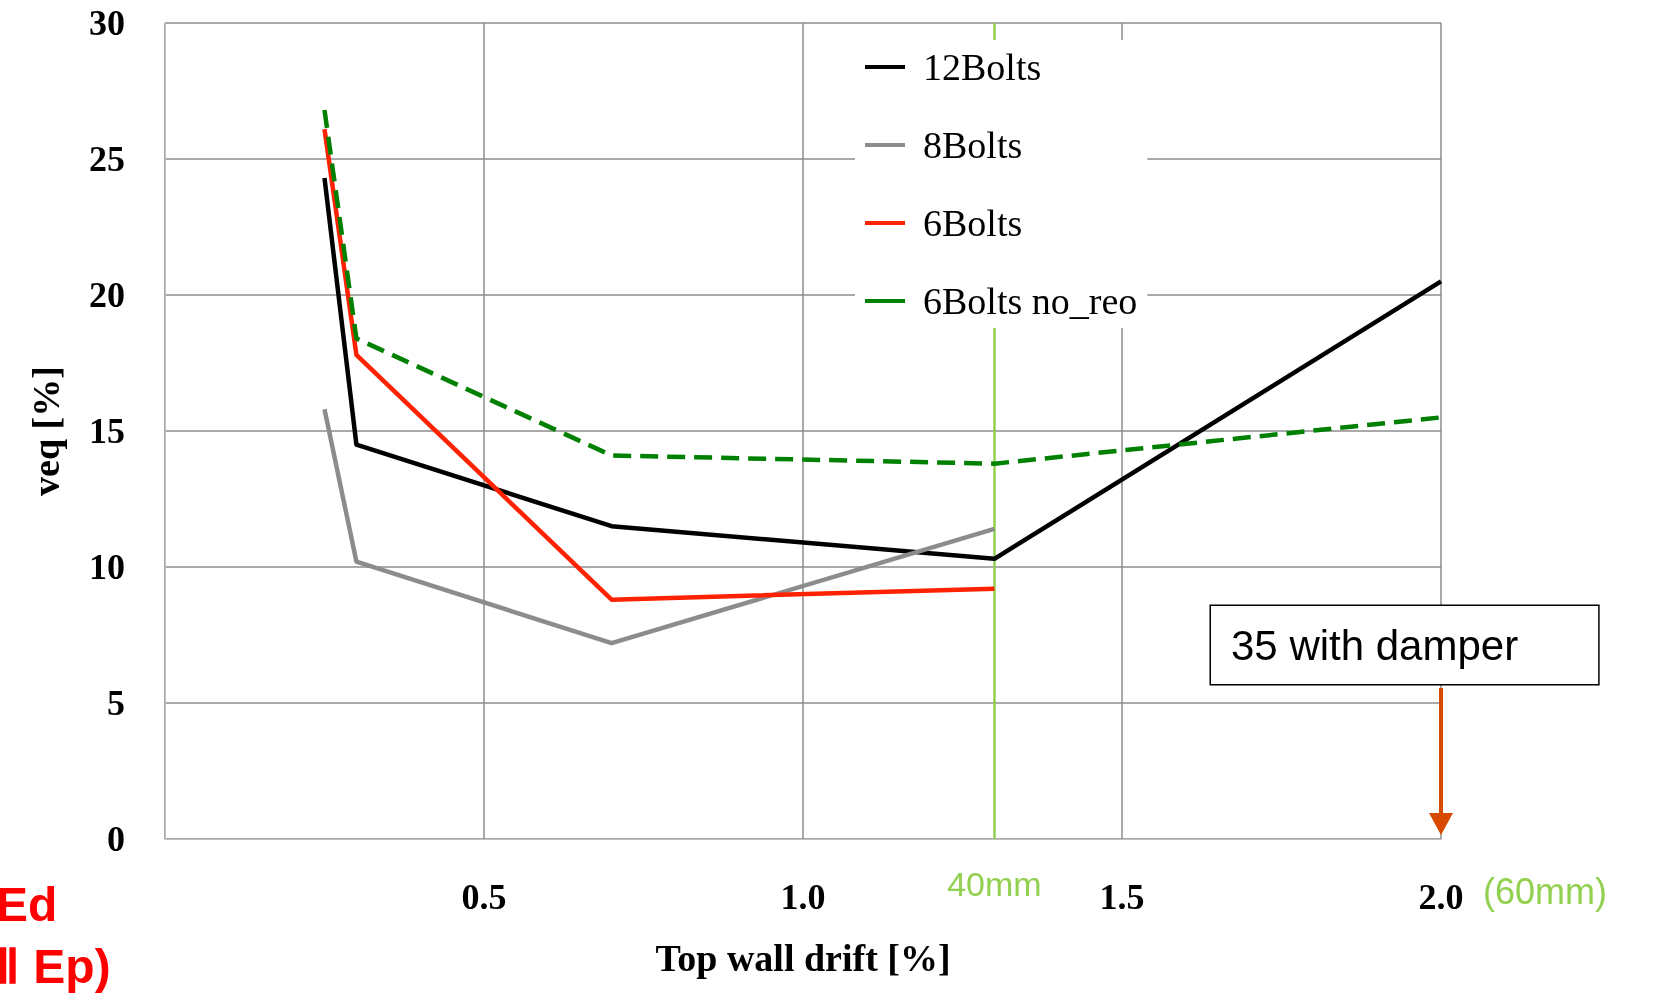  Describe the element at coordinates (982, 67) in the screenshot. I see `legend-label: 12Bolts` at that location.